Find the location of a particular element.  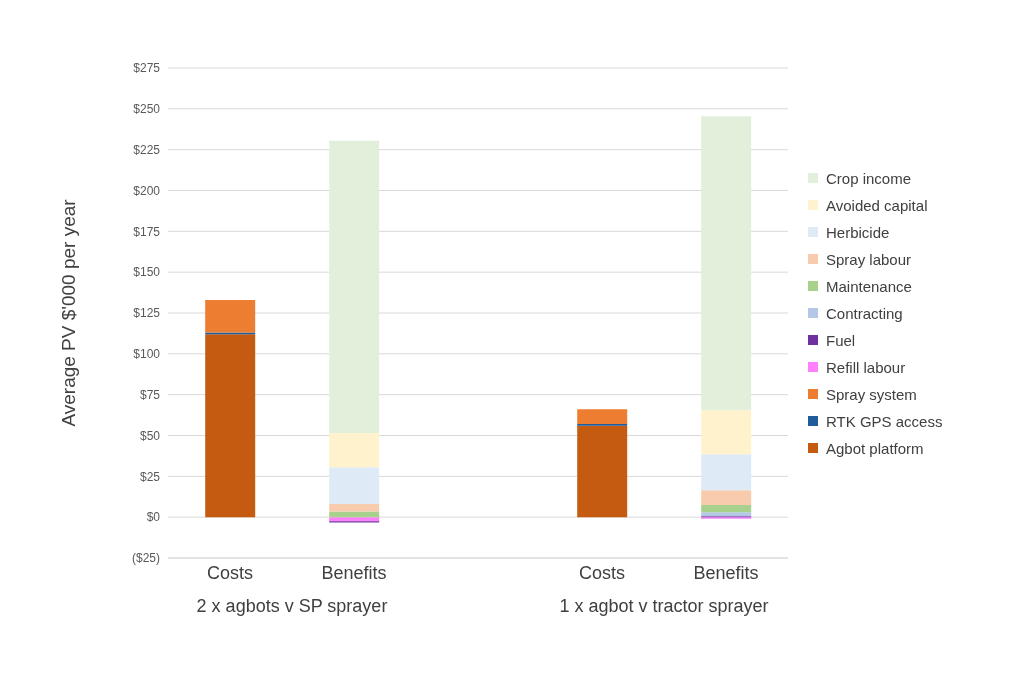

legend-label: RTK GPS access is located at coordinates (884, 421).